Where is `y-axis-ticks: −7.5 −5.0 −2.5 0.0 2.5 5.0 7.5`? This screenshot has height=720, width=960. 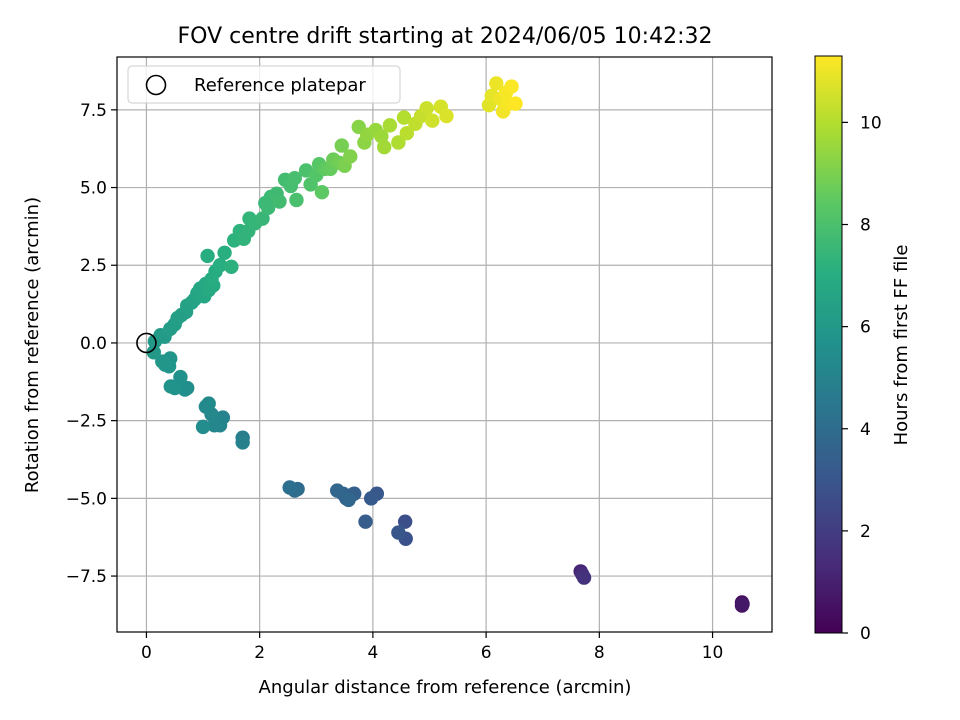 y-axis-ticks: −7.5 −5.0 −2.5 0.0 2.5 5.0 7.5 is located at coordinates (91, 344).